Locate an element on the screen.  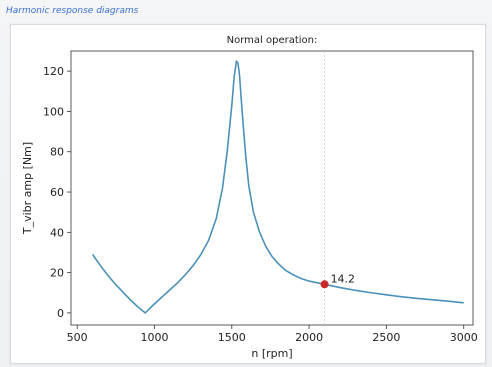
chart-title: Normal operation: is located at coordinates (272, 40).